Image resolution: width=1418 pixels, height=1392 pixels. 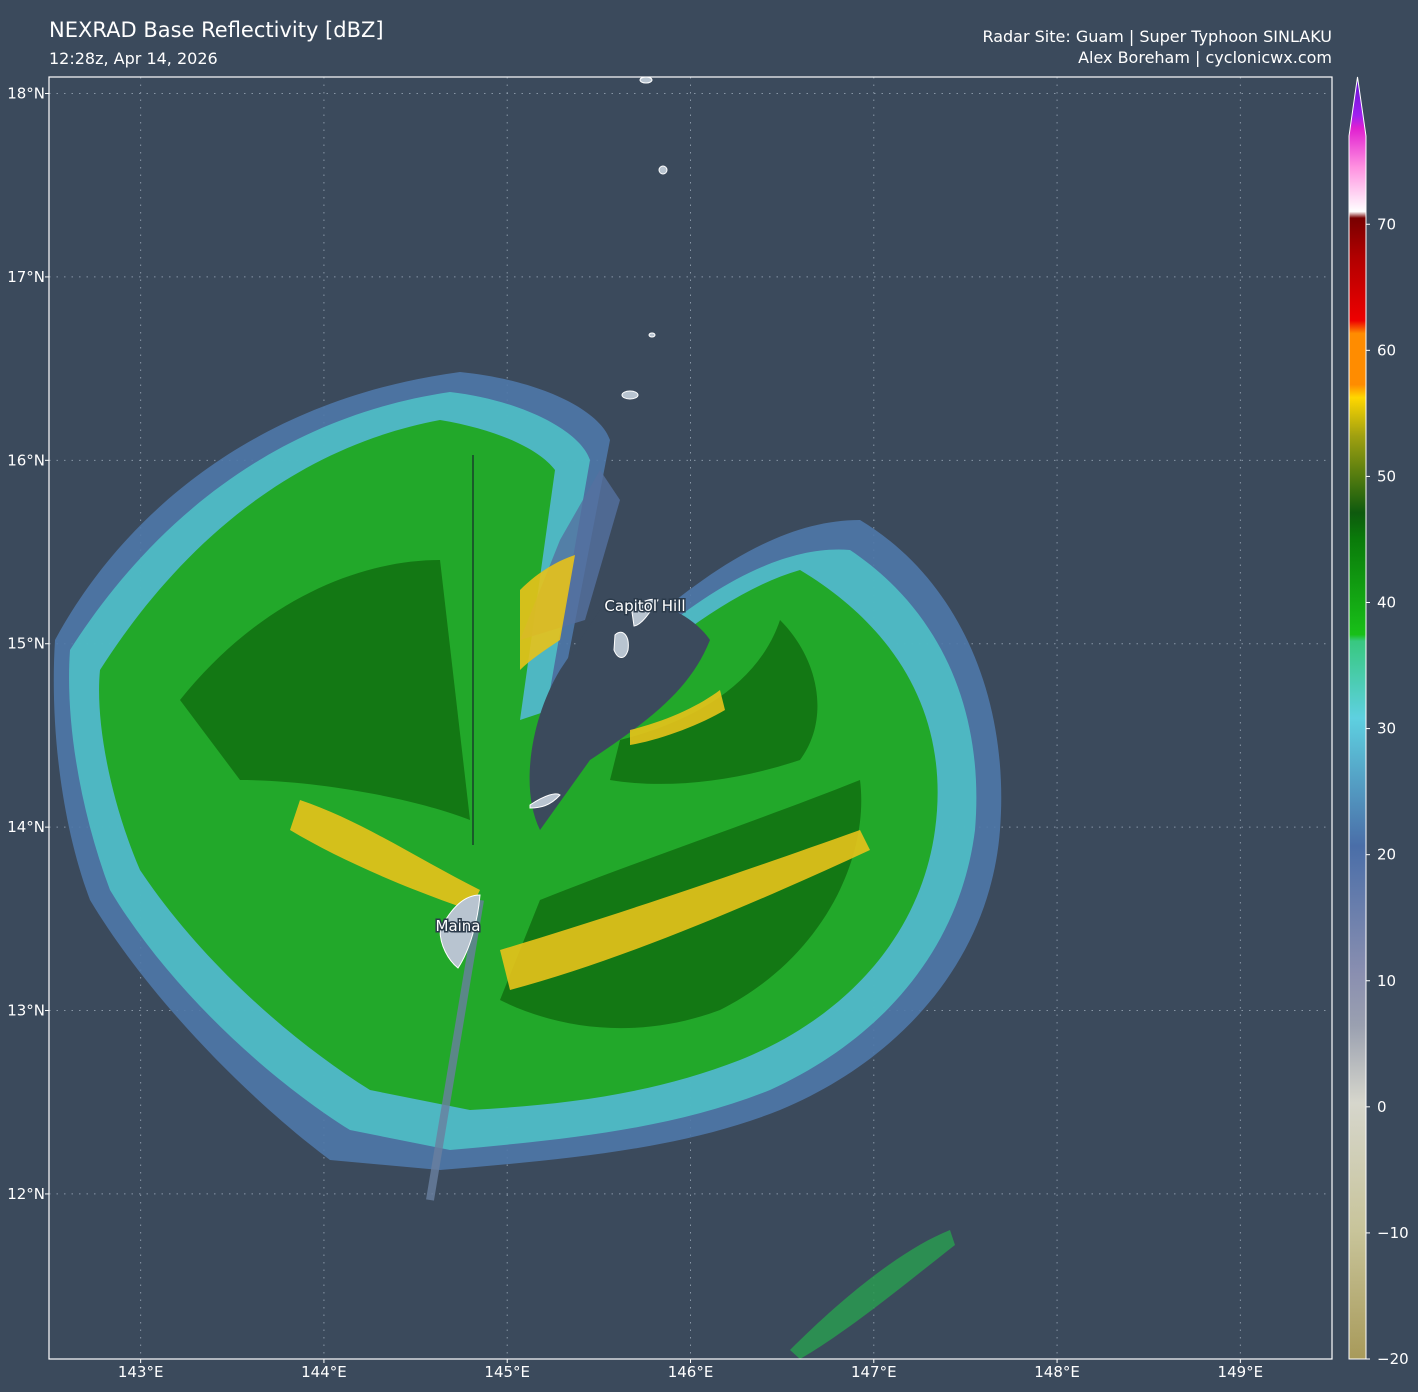 What do you see at coordinates (872, 1294) in the screenshot?
I see `echo-outer-band` at bounding box center [872, 1294].